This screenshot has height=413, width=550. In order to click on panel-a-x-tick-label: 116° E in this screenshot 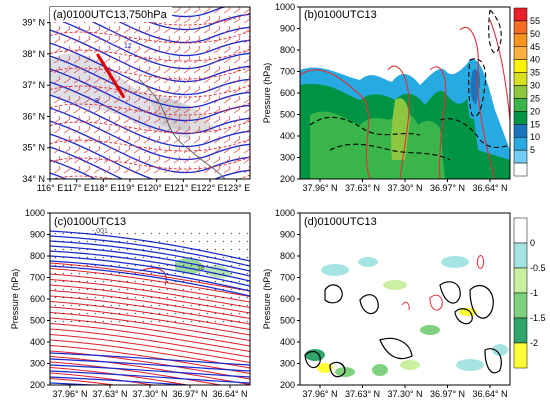, I will do `click(50, 188)`.